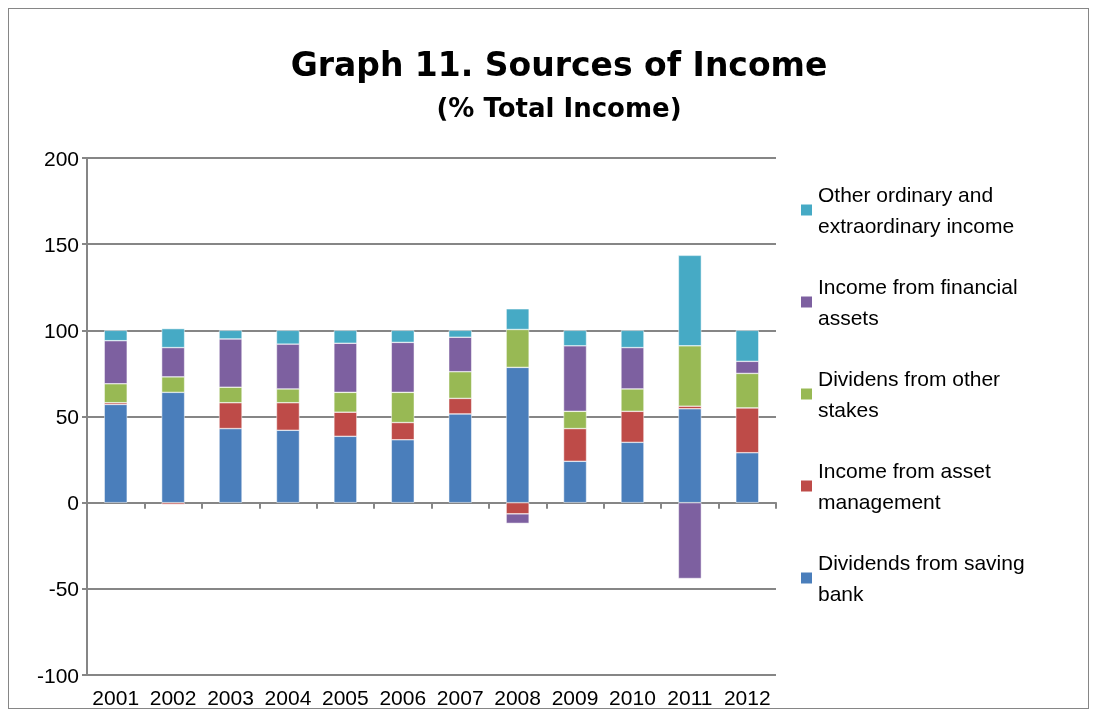 This screenshot has width=1095, height=715. Describe the element at coordinates (559, 108) in the screenshot. I see `chart-subtitle: (% Total Income)` at that location.